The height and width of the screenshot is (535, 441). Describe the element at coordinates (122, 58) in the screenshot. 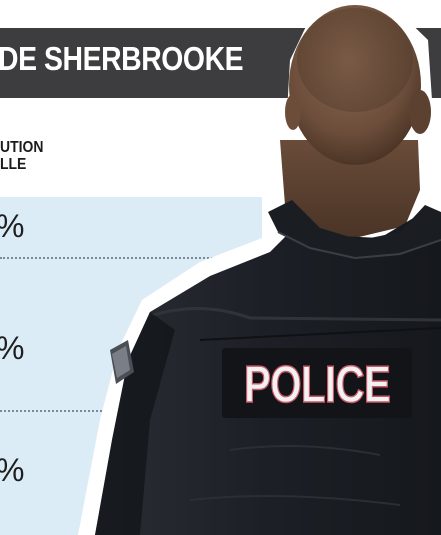

I see `banner-title: DE SHERBROOKE` at that location.